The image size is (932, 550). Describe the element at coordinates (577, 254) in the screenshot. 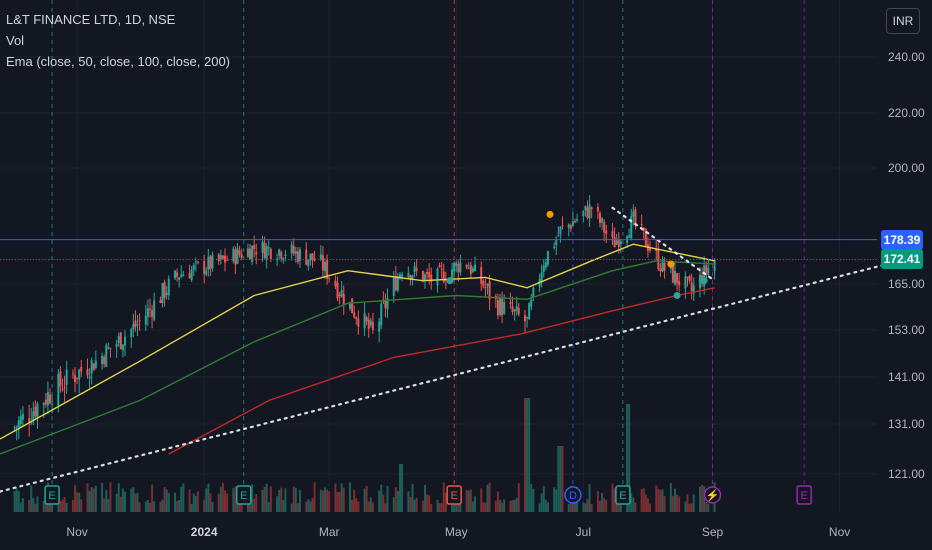

I see `signal-markers` at that location.